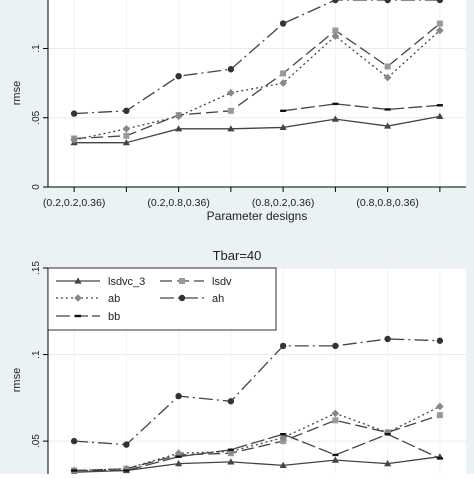 The height and width of the screenshot is (479, 474). What do you see at coordinates (257, 216) in the screenshot?
I see `top-x-axis-label: Parameter designs` at bounding box center [257, 216].